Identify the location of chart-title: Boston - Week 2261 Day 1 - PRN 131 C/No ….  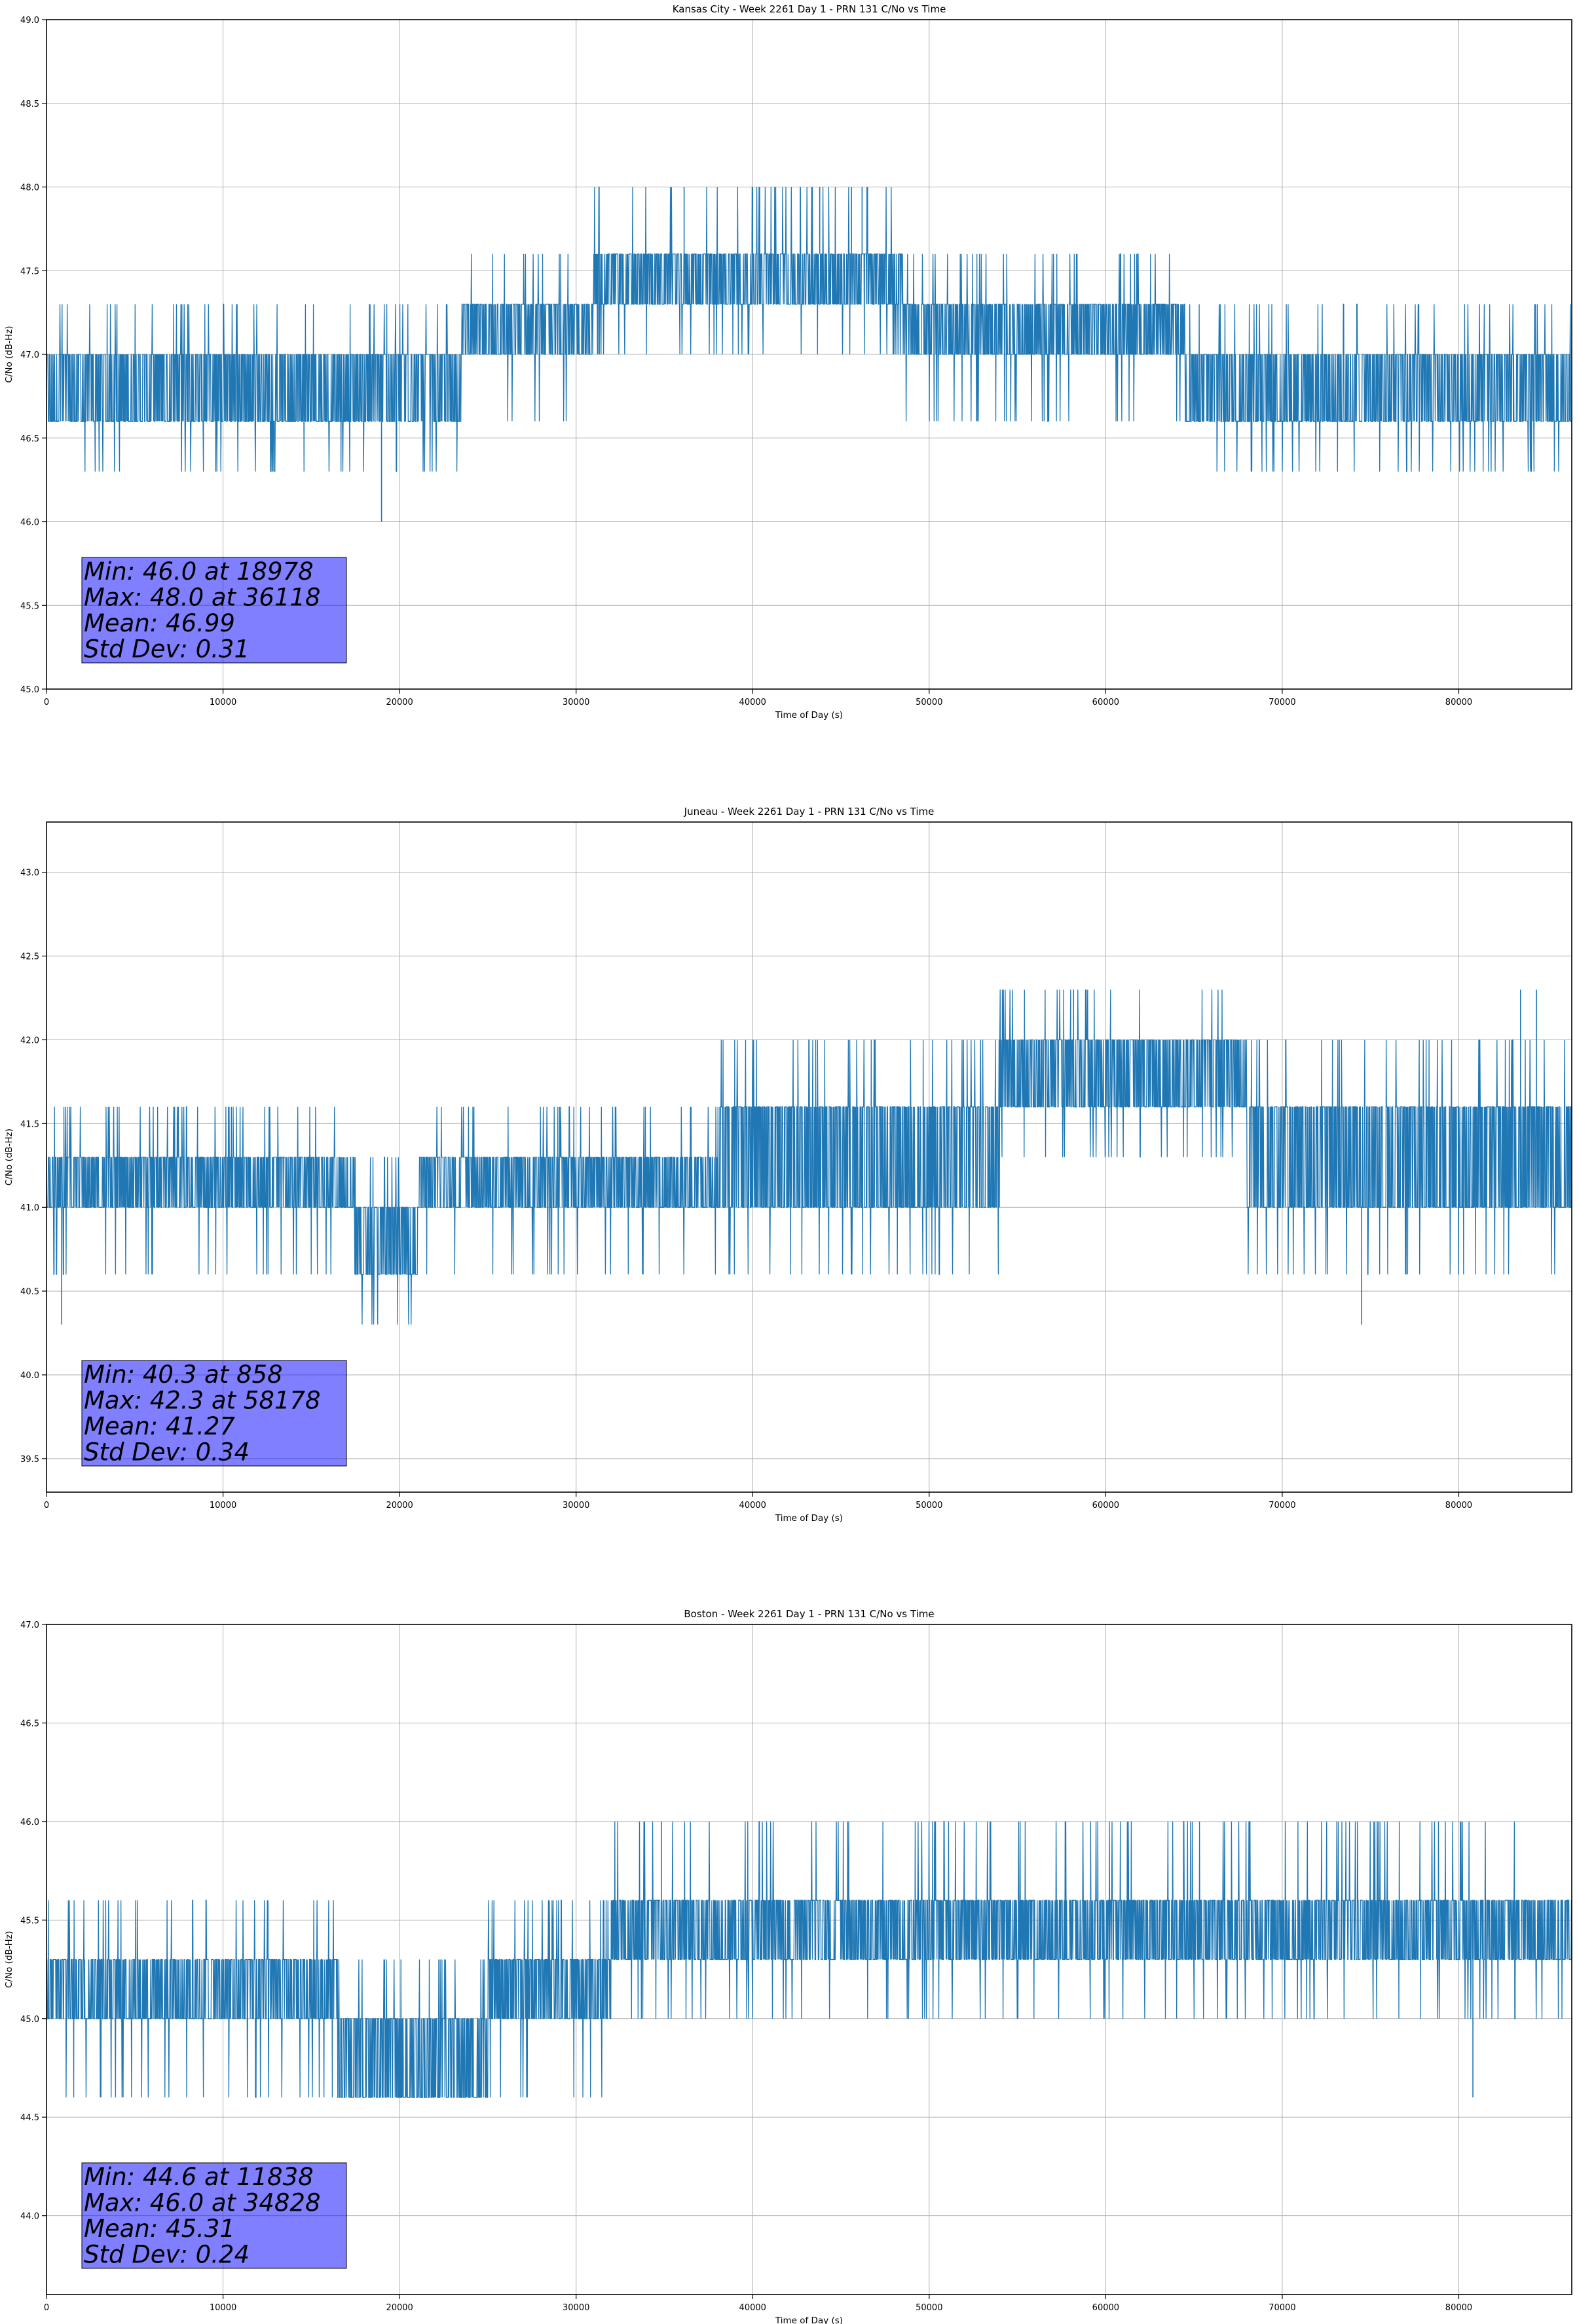
(809, 1614).